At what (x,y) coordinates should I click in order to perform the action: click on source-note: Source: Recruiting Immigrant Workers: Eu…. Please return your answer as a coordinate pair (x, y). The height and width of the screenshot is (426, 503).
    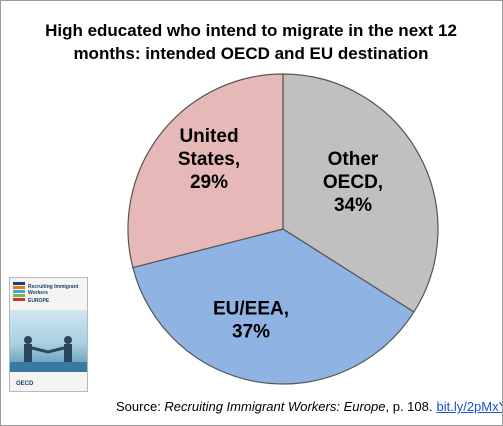
    Looking at the image, I should click on (309, 406).